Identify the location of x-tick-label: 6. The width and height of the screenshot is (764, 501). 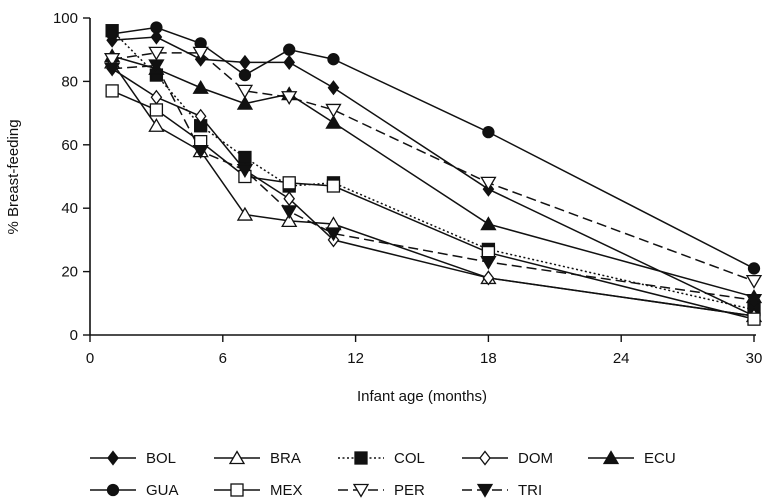
(223, 358).